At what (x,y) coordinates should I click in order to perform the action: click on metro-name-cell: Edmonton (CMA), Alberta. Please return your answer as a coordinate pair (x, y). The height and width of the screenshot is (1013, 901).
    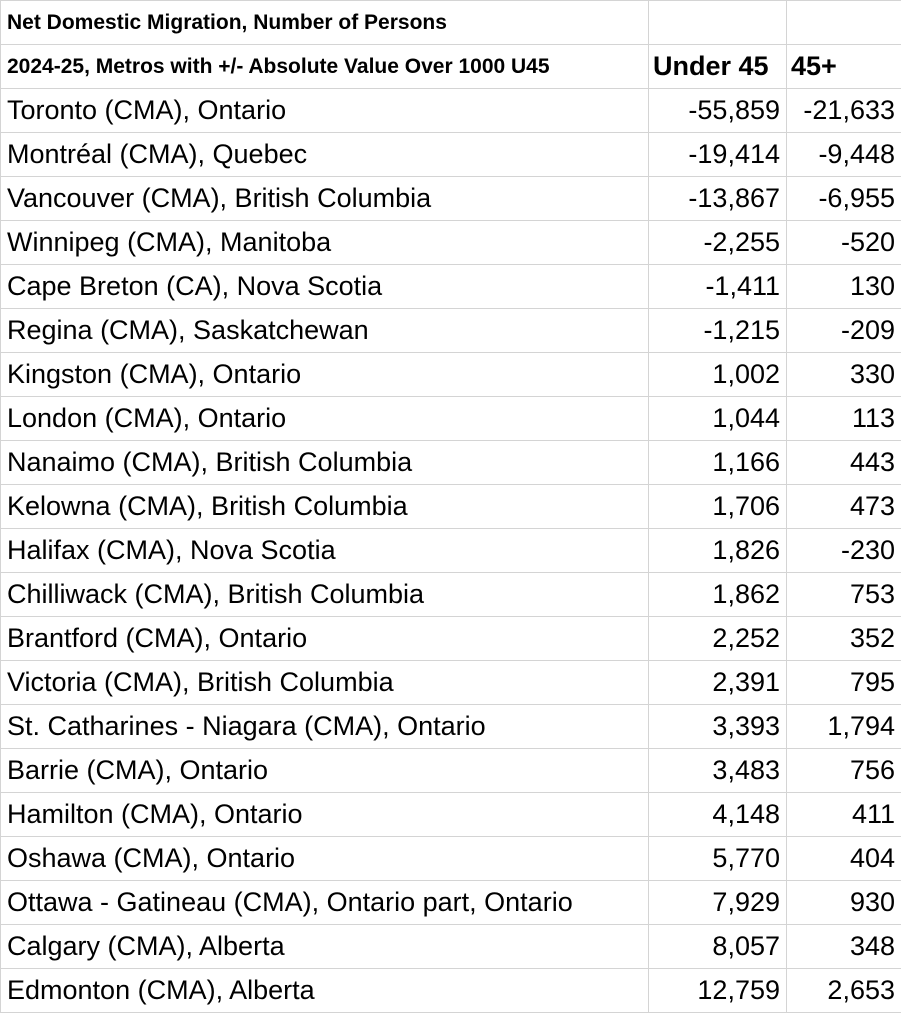
    Looking at the image, I should click on (324, 990).